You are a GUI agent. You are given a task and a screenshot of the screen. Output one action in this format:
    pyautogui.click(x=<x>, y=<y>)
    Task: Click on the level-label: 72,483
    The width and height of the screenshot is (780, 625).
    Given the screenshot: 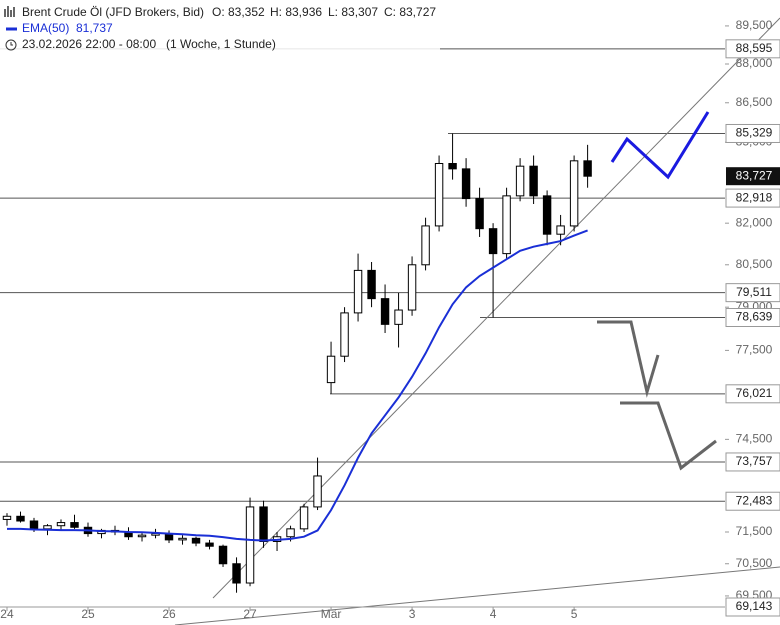 What is the action you would take?
    pyautogui.click(x=754, y=500)
    